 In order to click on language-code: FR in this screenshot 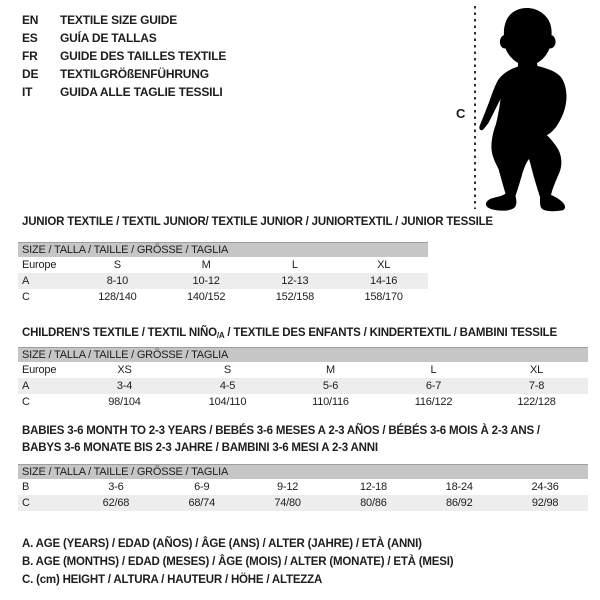, I will do `click(30, 56)`.